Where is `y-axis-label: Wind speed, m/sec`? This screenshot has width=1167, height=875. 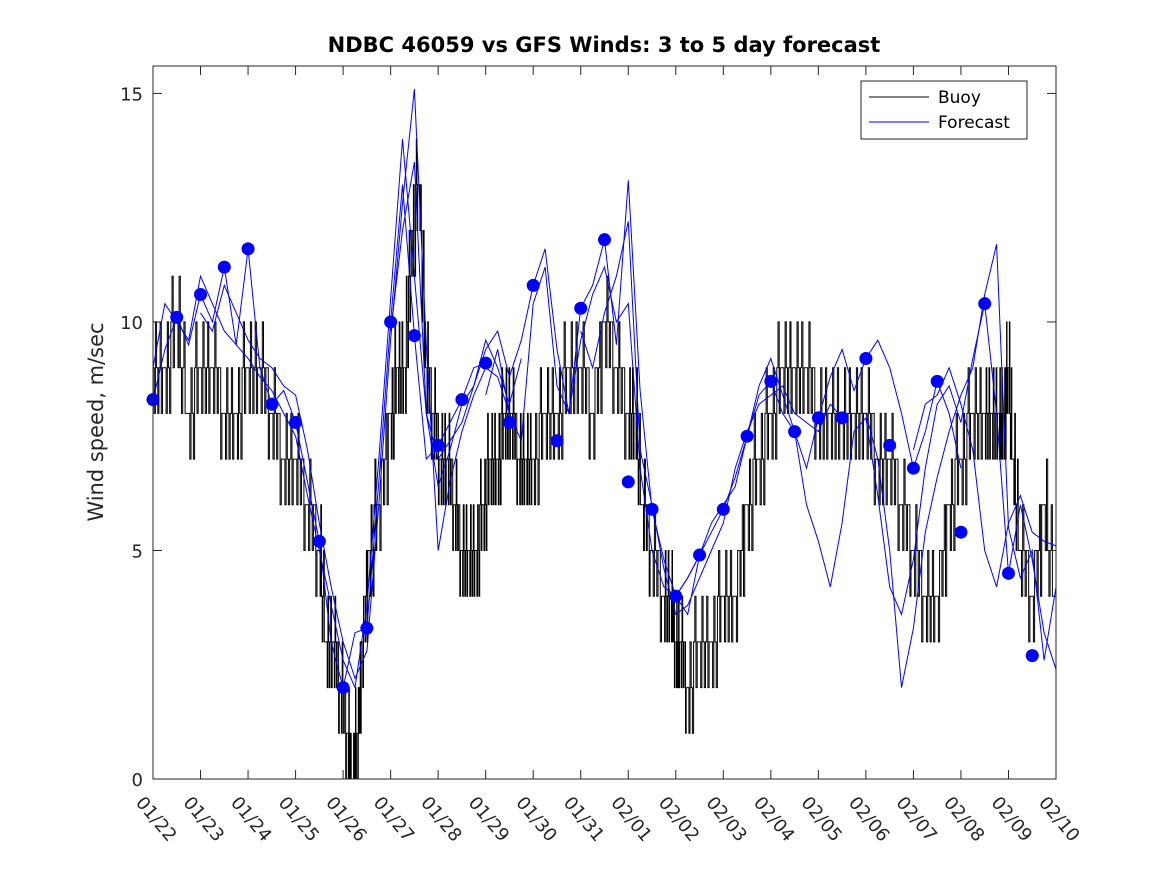 y-axis-label: Wind speed, m/sec is located at coordinates (96, 421).